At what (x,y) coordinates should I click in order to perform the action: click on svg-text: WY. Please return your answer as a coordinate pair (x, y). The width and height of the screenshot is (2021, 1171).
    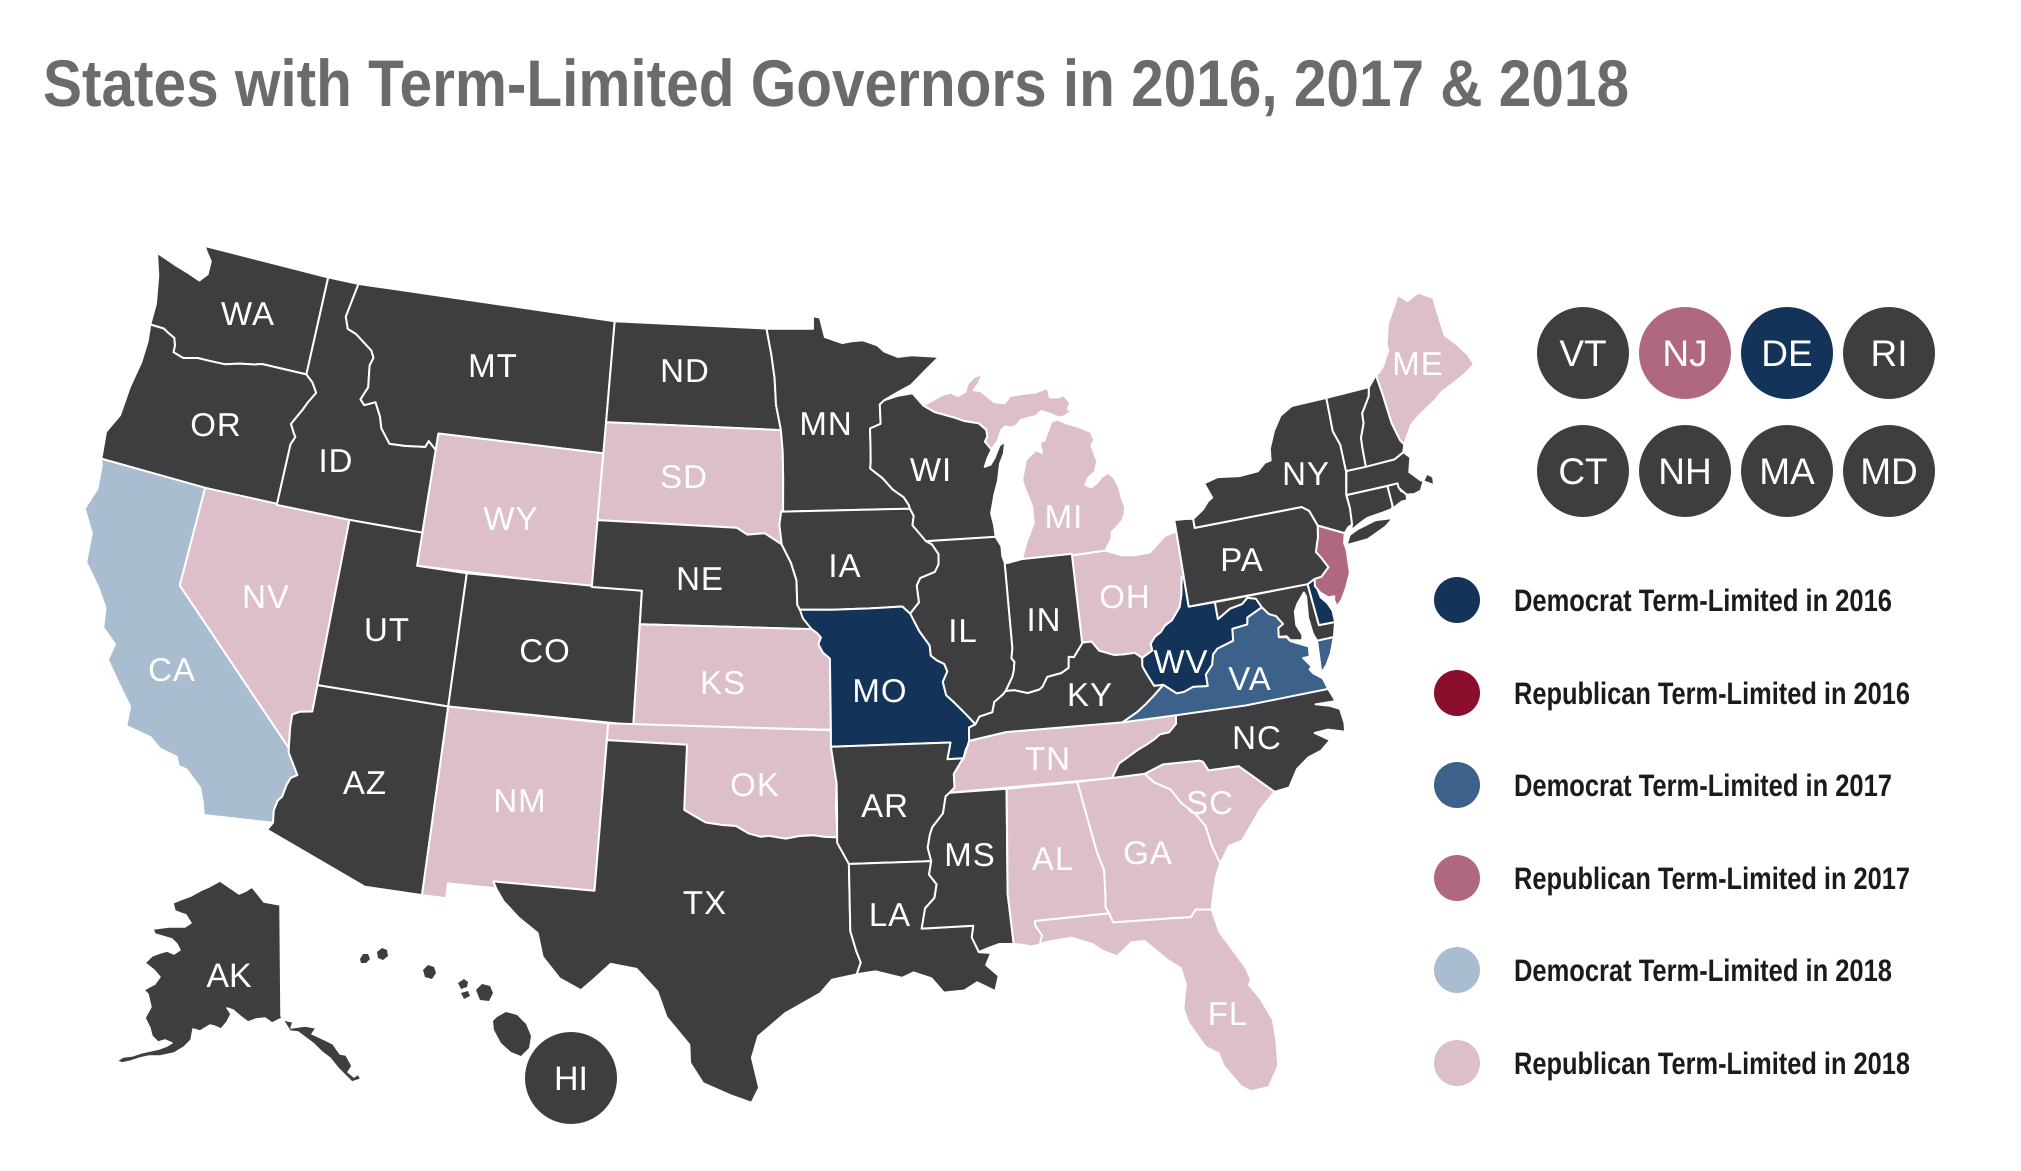
    Looking at the image, I should click on (510, 518).